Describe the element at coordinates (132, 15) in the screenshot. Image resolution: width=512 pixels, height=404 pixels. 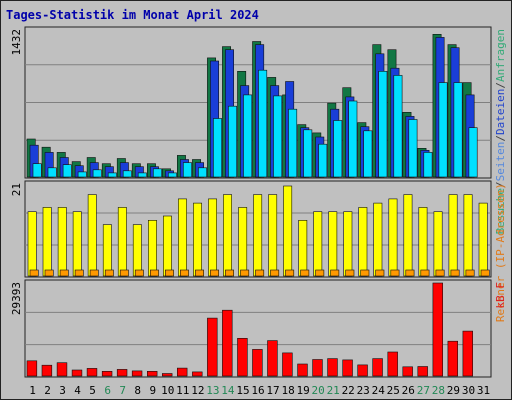
I see `chart-title: Tages-Statistik im Monat April 2024` at that location.